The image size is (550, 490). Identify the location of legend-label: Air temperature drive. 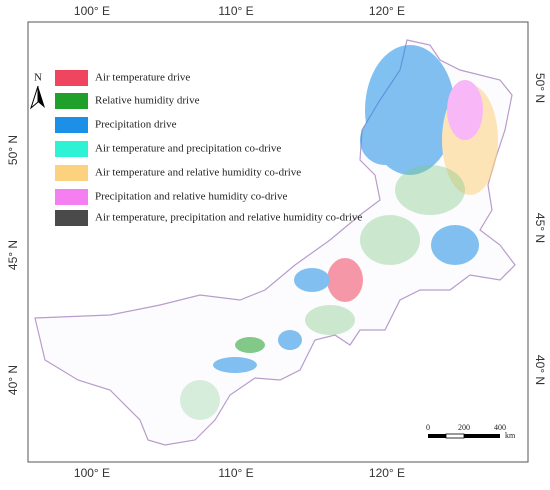
(142, 78).